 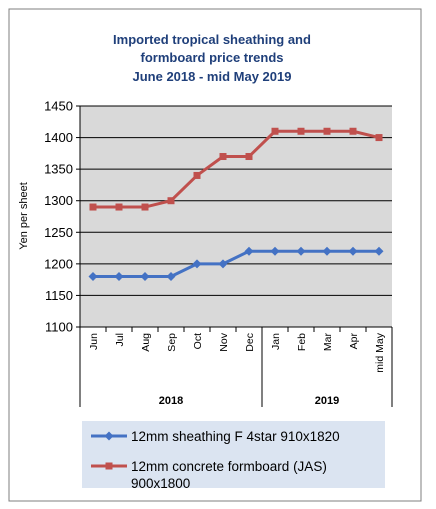 What do you see at coordinates (109, 466) in the screenshot?
I see `legend-2-marker` at bounding box center [109, 466].